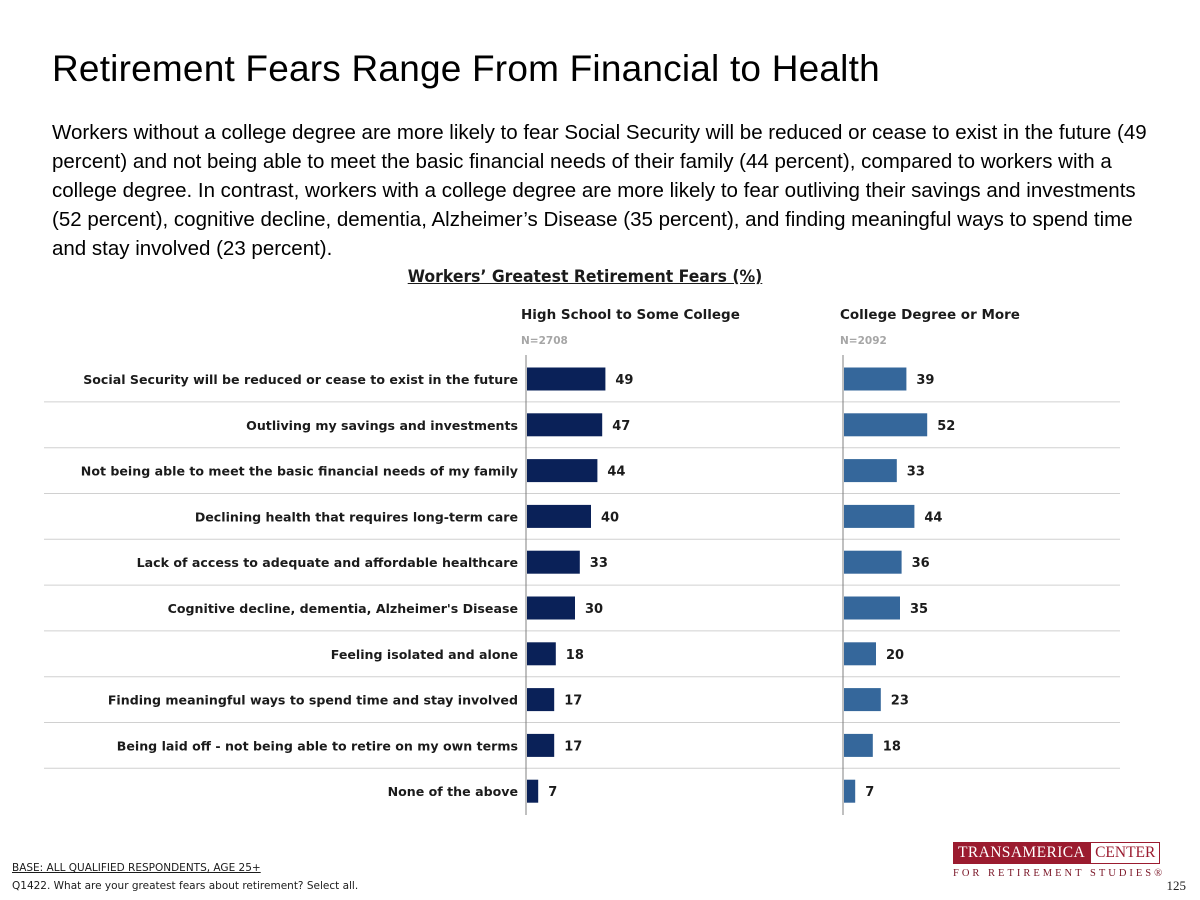 This screenshot has width=1200, height=900. I want to click on data-label-series-1: 33, so click(599, 563).